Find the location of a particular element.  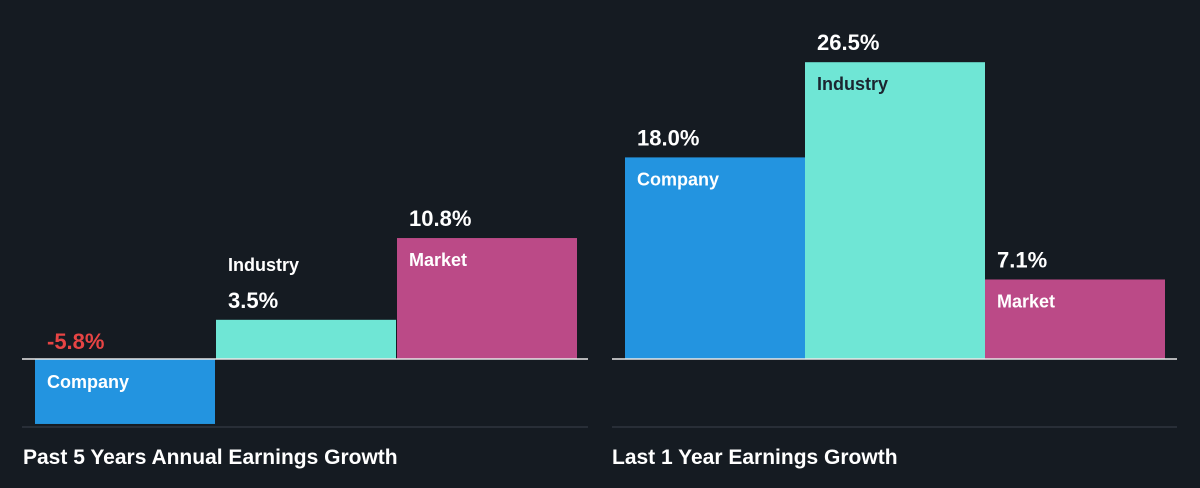

category-label-market-last-1-year: Market is located at coordinates (1026, 301).